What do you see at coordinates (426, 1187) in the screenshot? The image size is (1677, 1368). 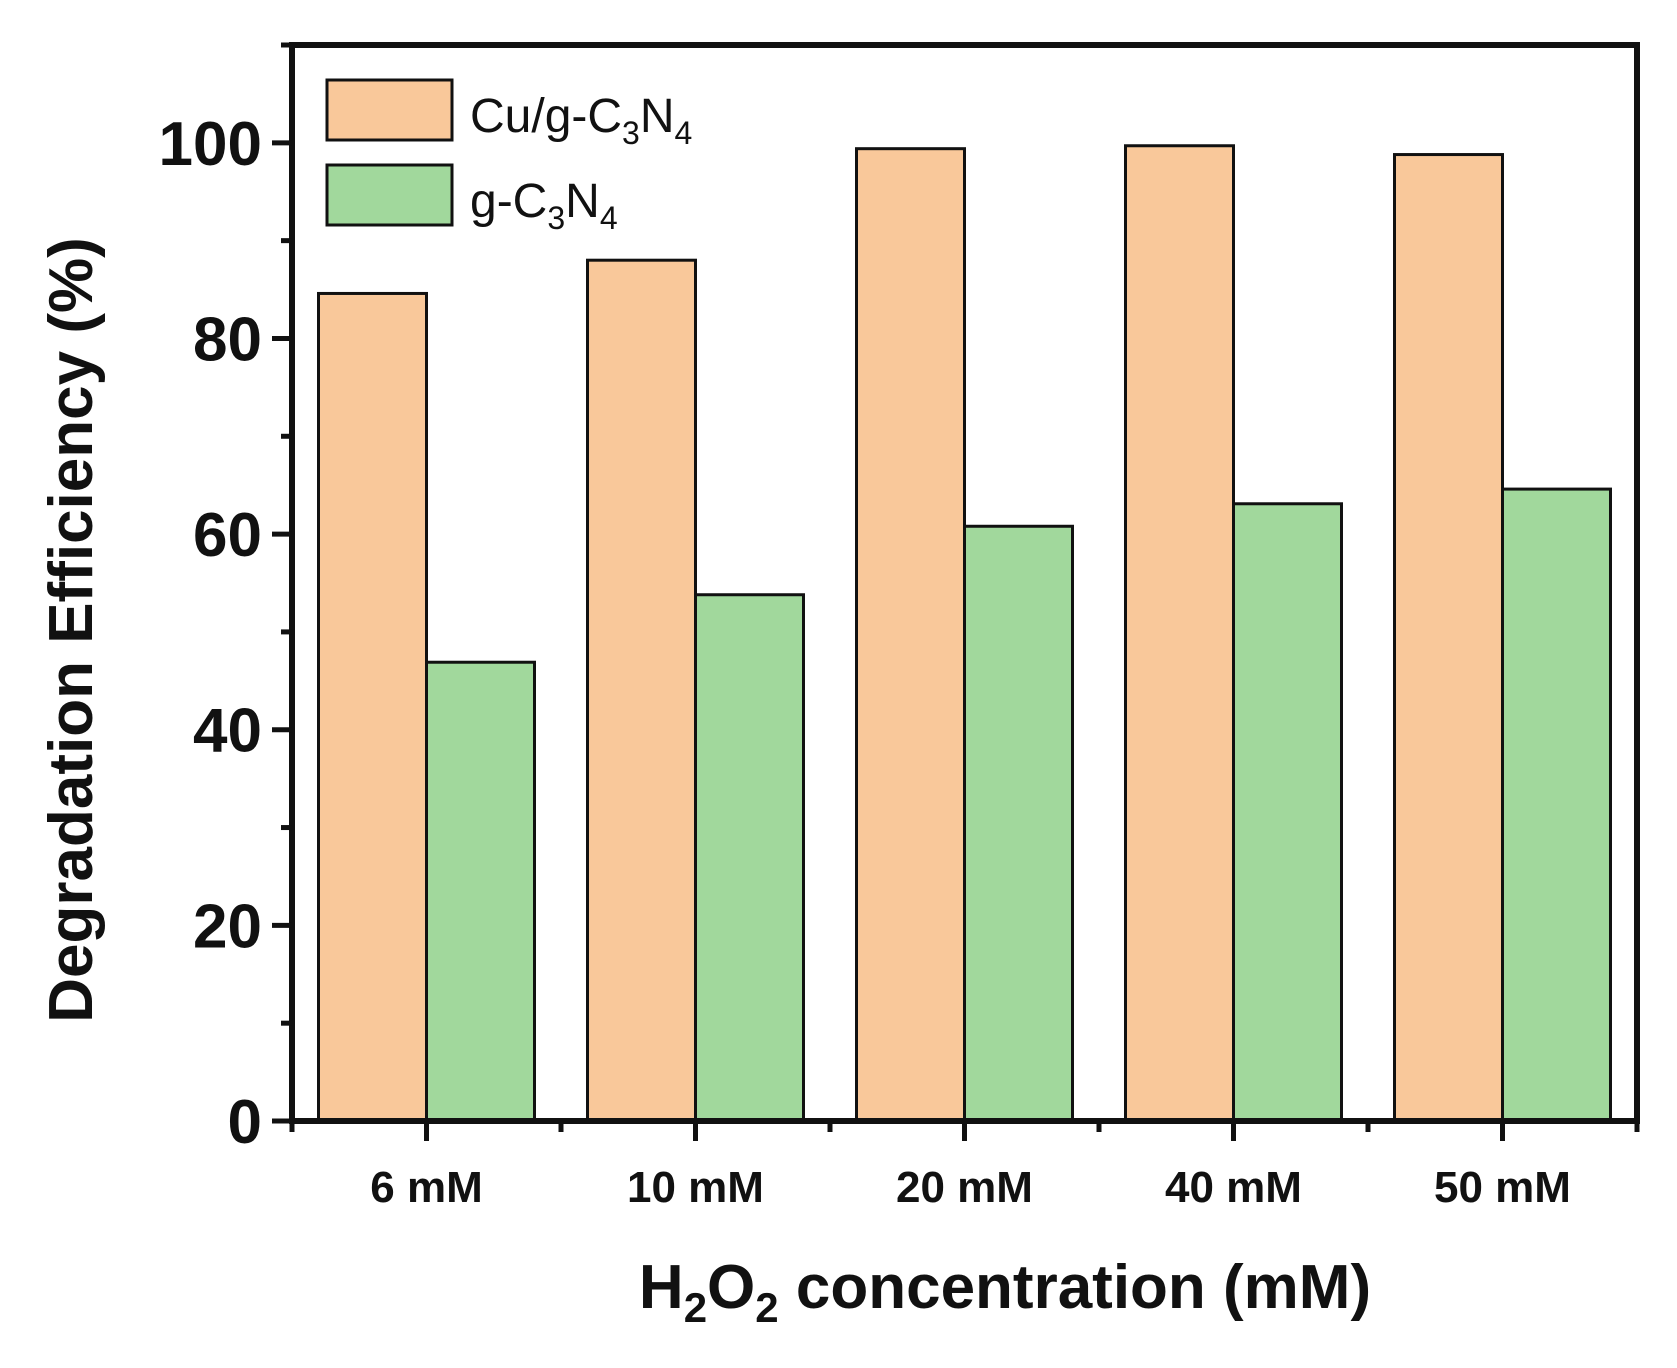 I see `x-tick-label: 6 mM` at bounding box center [426, 1187].